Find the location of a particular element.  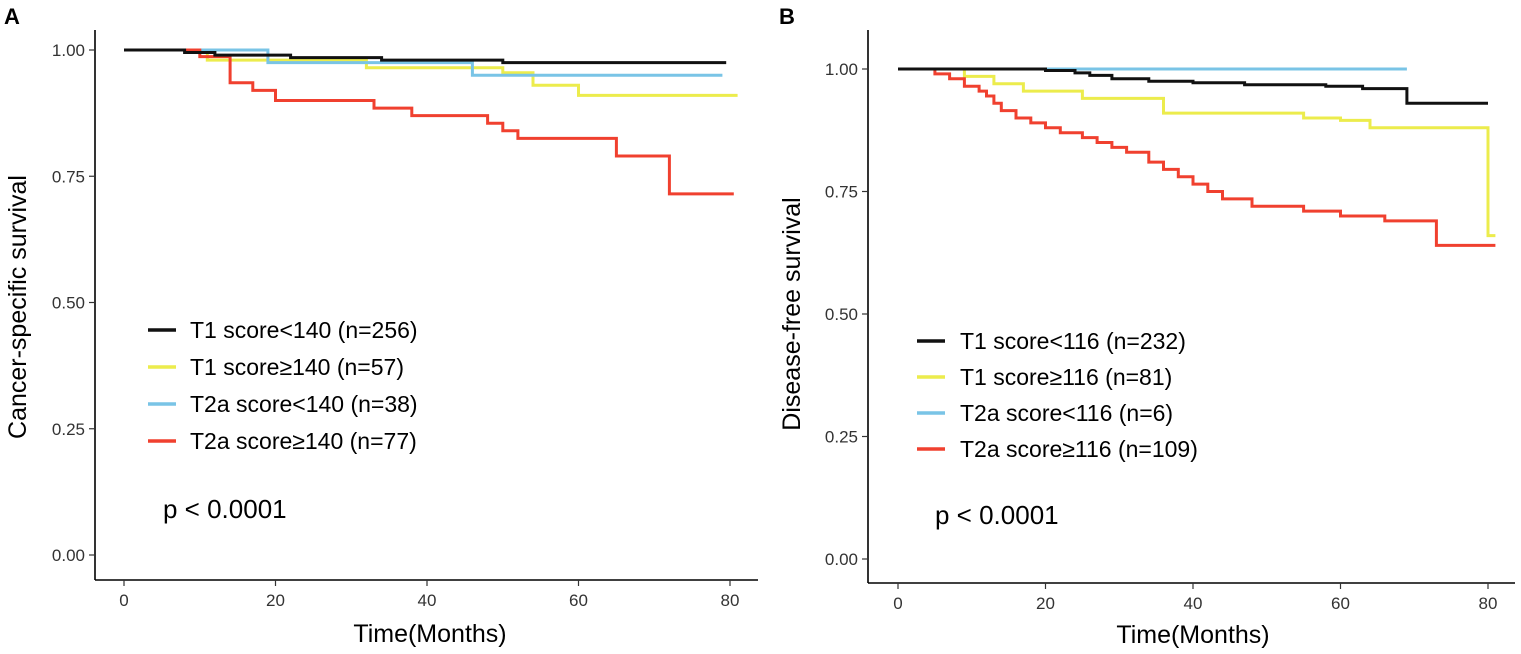

panel-letter-b: B is located at coordinates (787, 16).